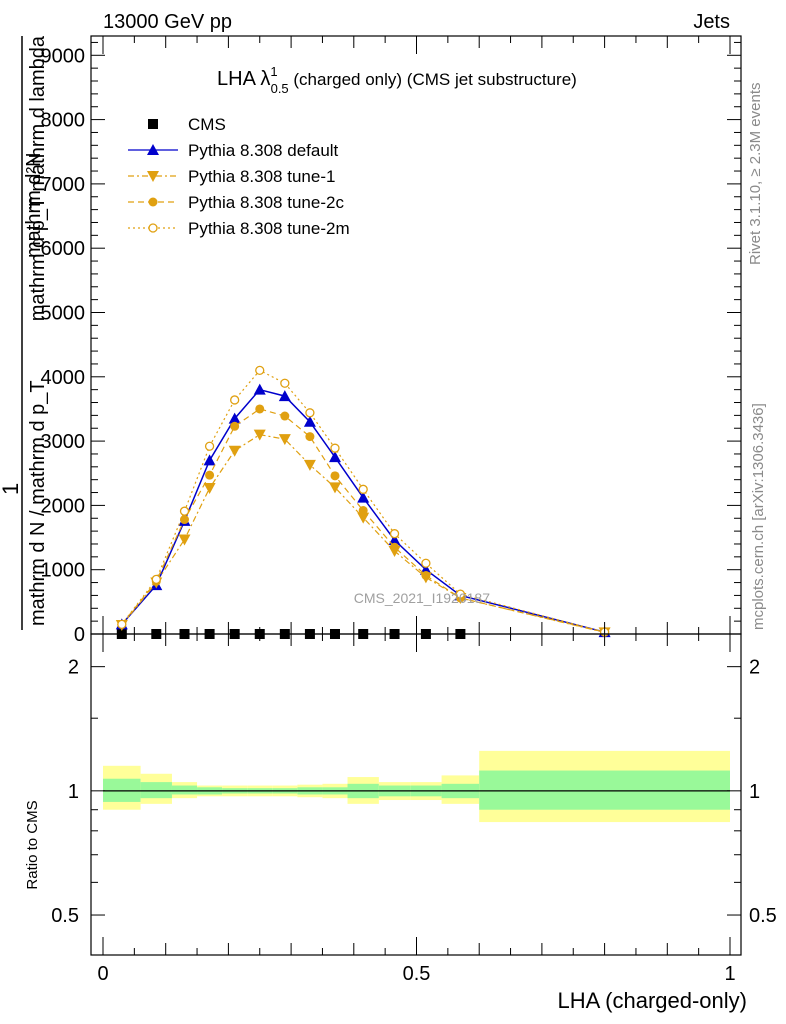  Describe the element at coordinates (755, 174) in the screenshot. I see `rivet-version-label: Rivet 3.1.10, ≥ 2.3M events` at that location.